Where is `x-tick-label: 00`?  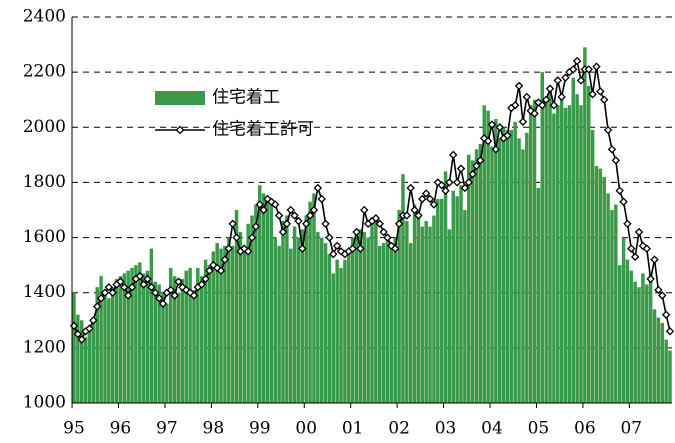 x-tick-label: 00 is located at coordinates (306, 429).